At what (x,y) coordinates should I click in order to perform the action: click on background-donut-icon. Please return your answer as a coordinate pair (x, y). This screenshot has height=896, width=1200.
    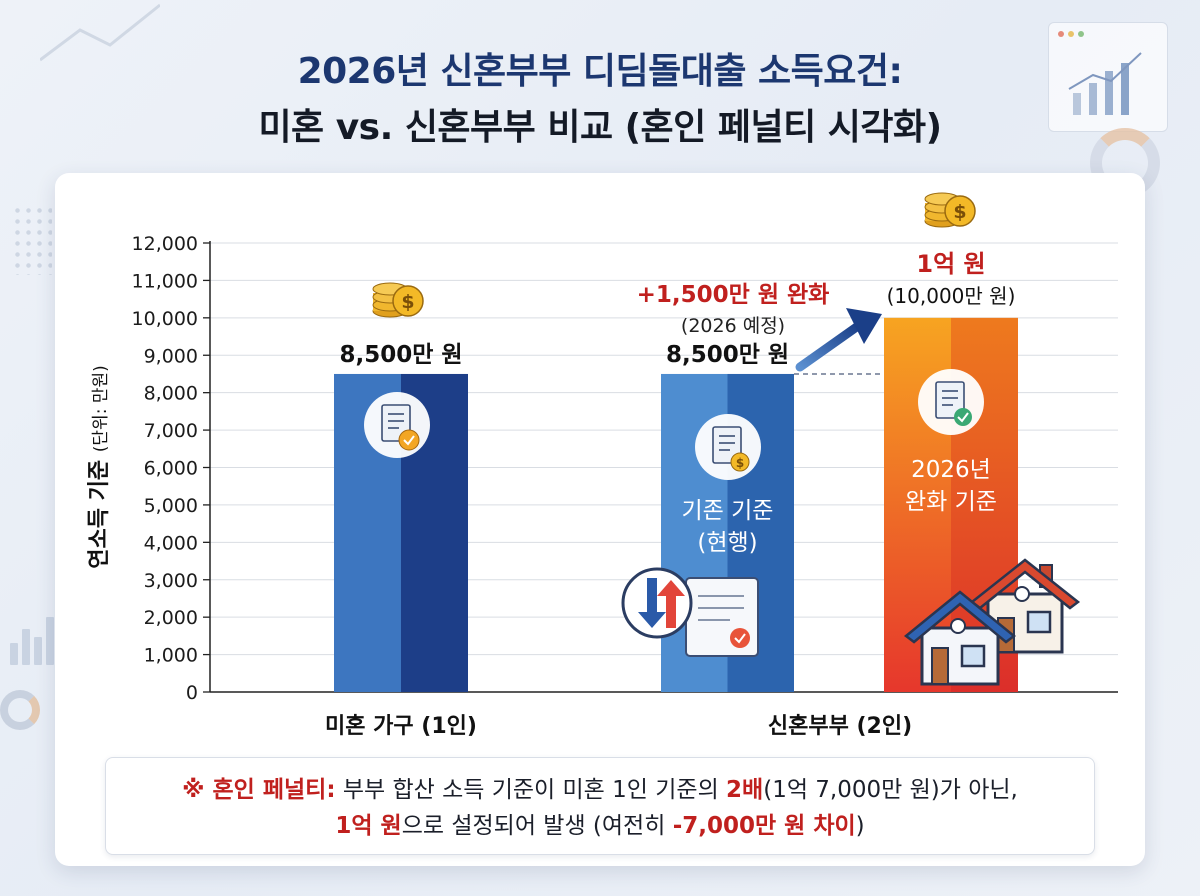
    Looking at the image, I should click on (20, 710).